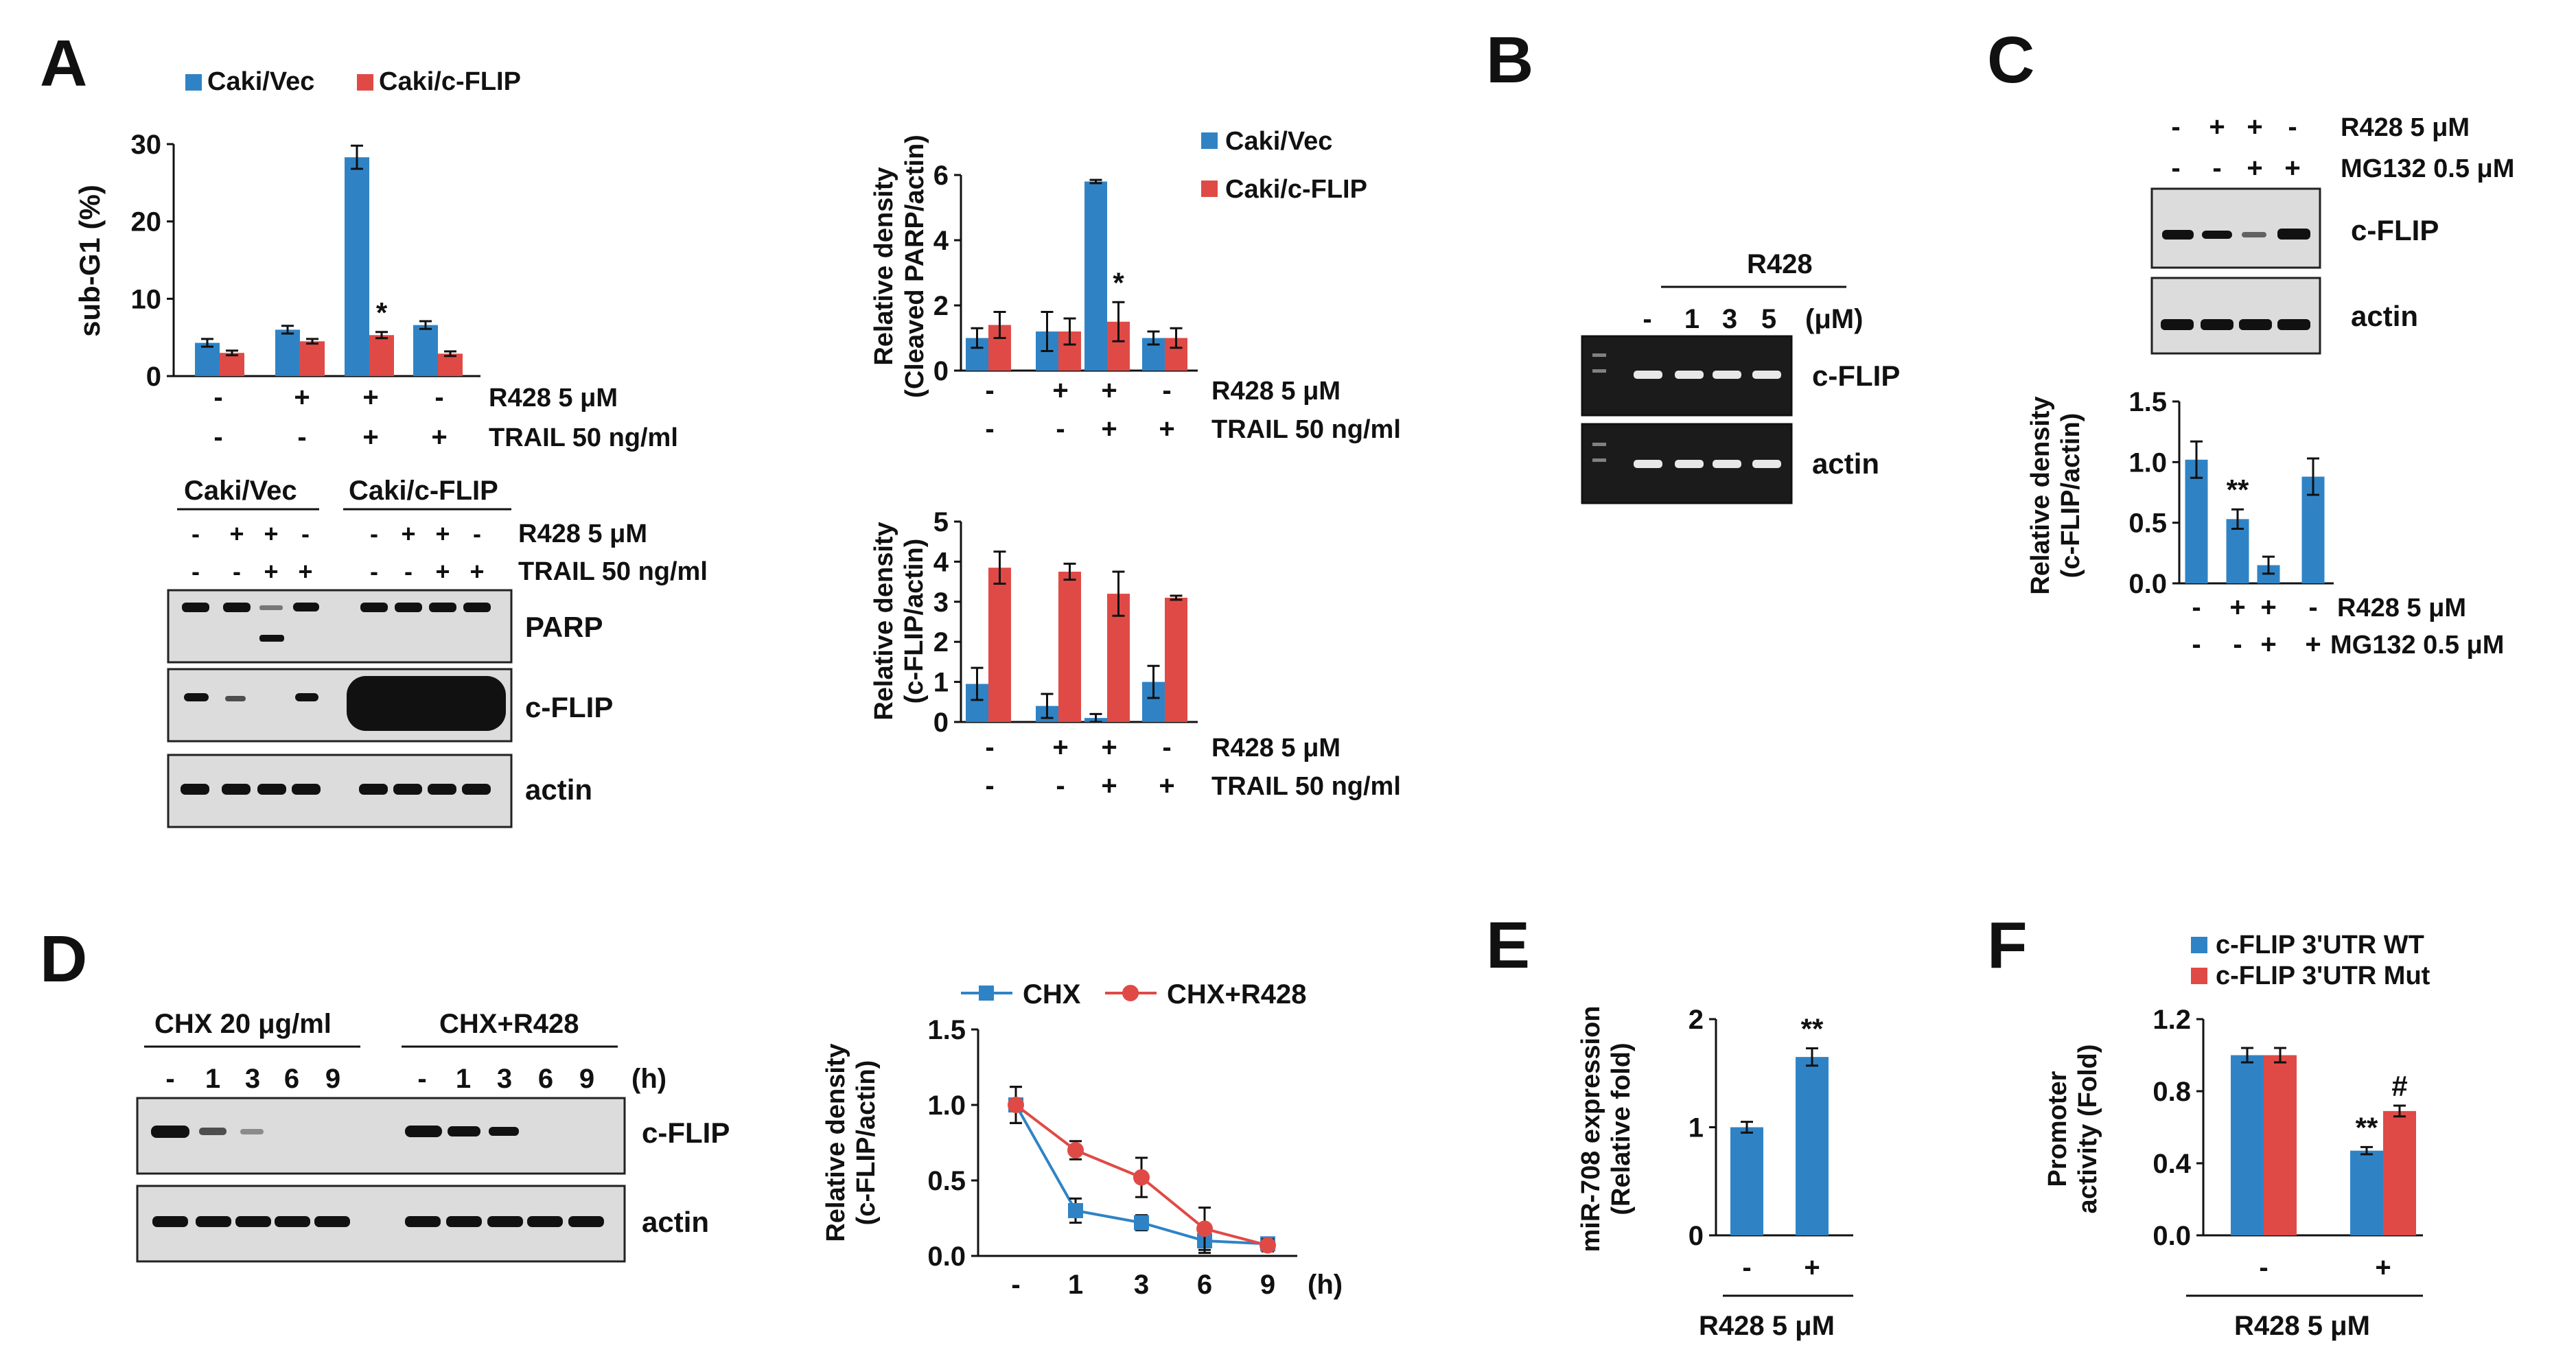 The image size is (2576, 1352). I want to click on blot-group-caki-cflip: Caki/c-FLIP, so click(423, 491).